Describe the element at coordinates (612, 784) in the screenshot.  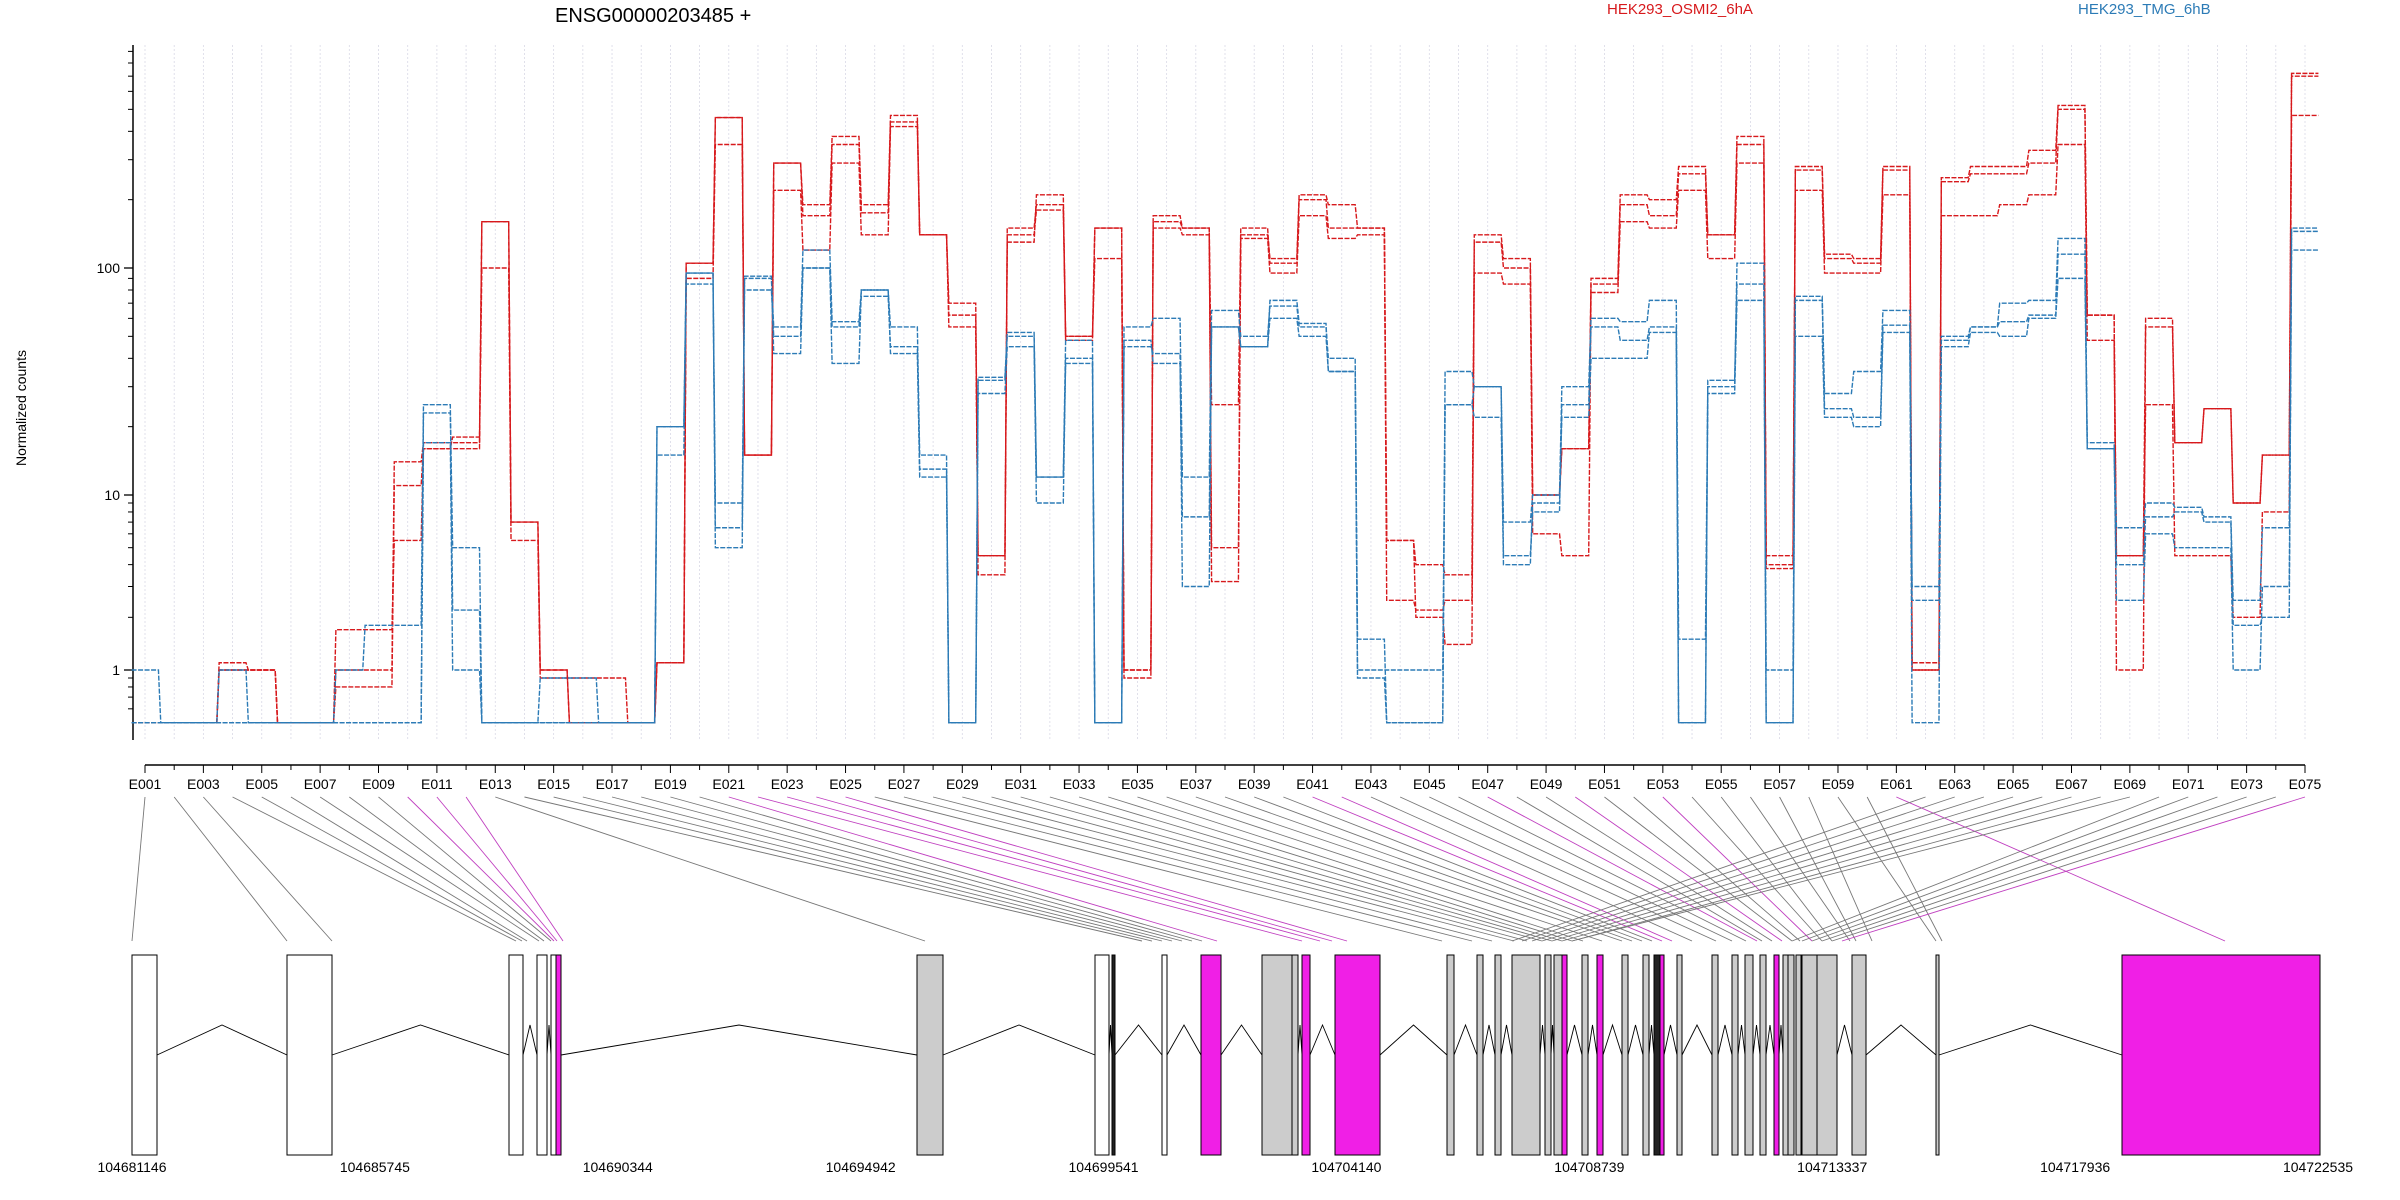
I see `x-tick-label: E017` at that location.